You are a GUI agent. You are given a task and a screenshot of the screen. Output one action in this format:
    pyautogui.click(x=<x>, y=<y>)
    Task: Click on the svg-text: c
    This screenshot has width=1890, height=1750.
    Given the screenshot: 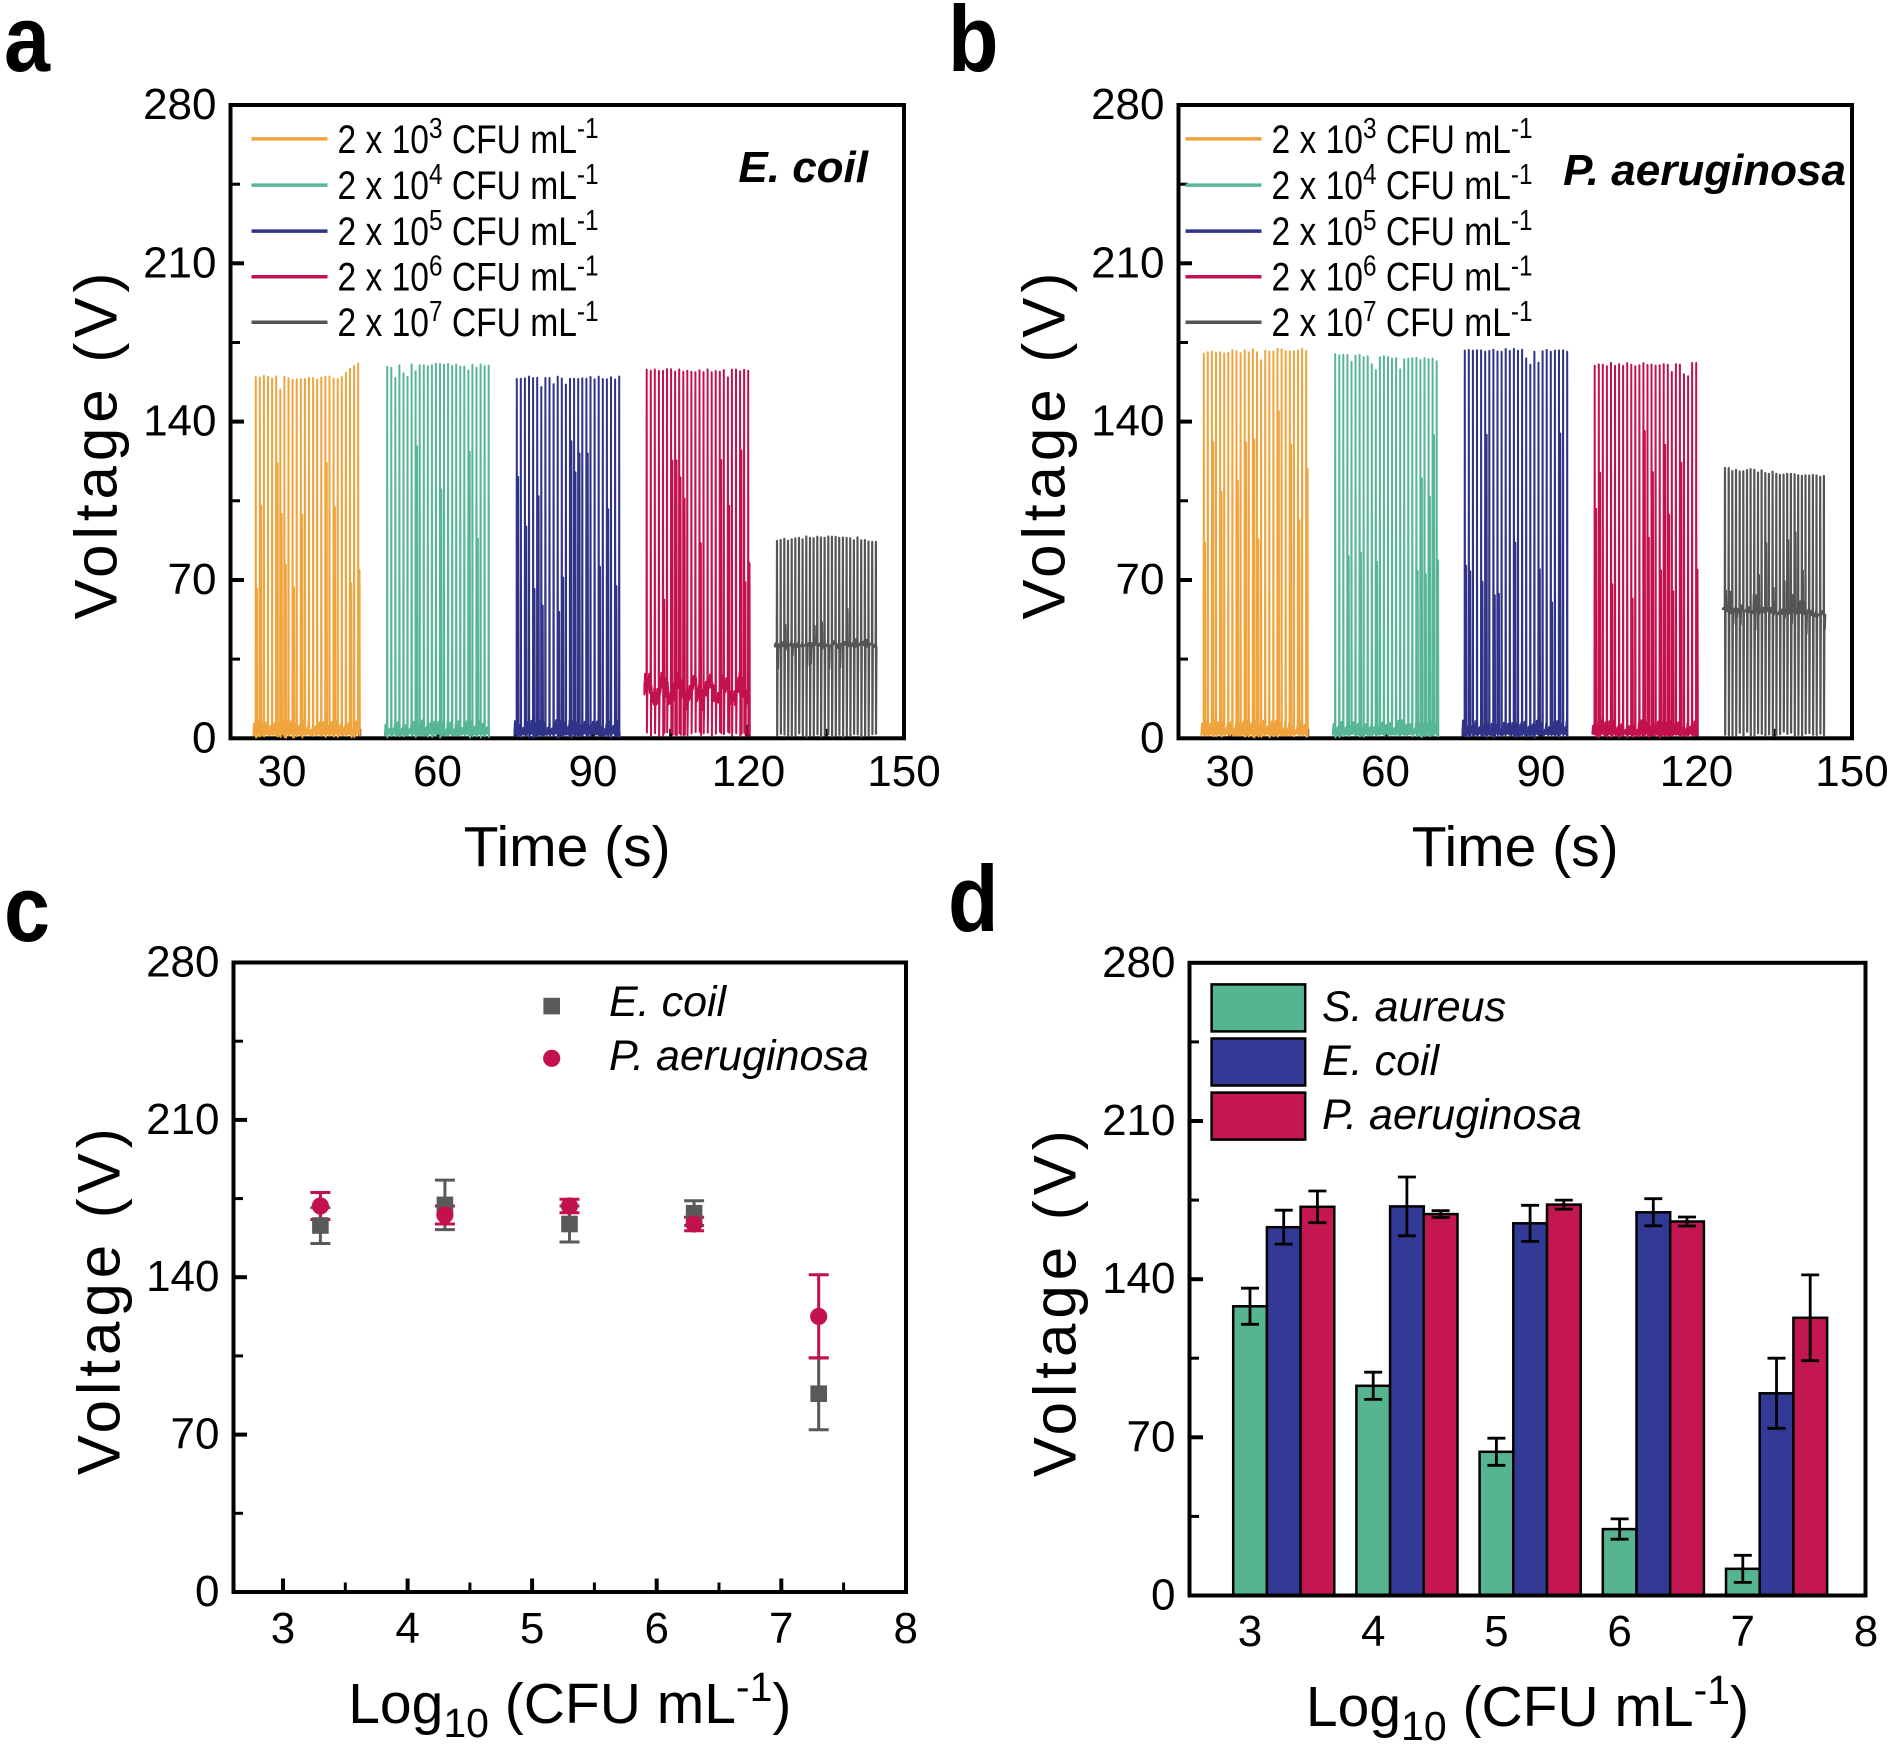 What is the action you would take?
    pyautogui.click(x=27, y=908)
    